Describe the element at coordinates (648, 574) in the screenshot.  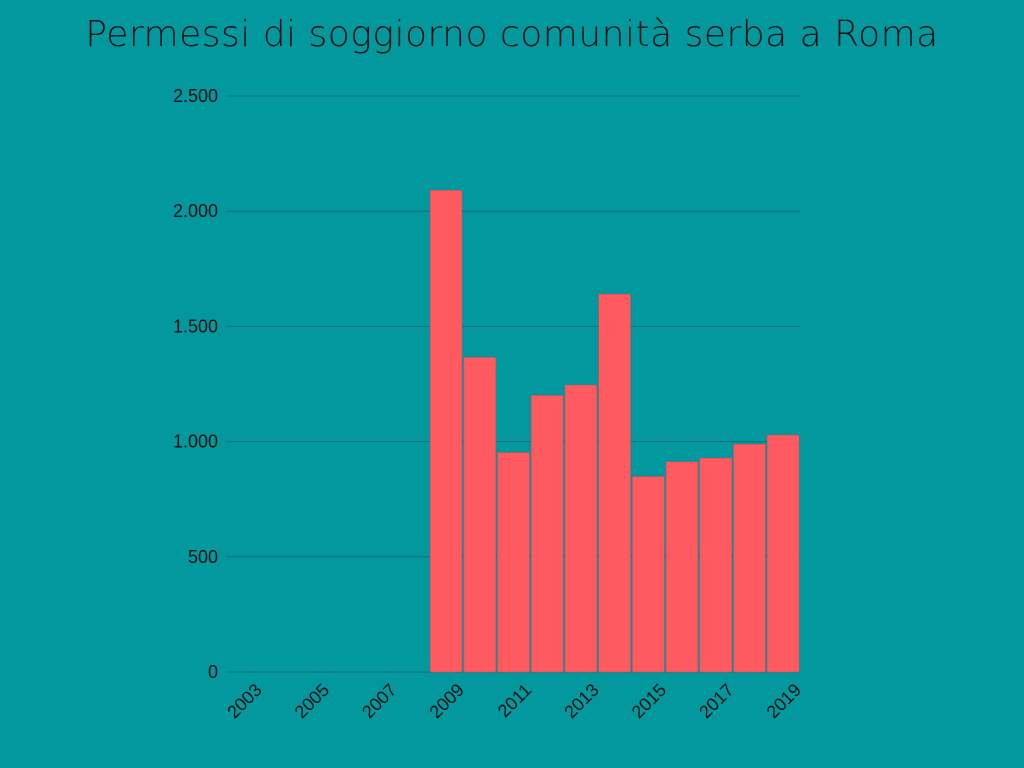
I see `bar-2015` at that location.